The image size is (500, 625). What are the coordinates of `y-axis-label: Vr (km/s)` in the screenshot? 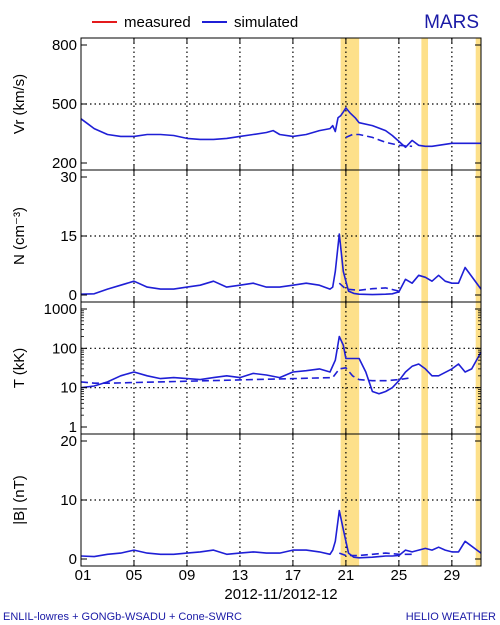 It's located at (19, 104).